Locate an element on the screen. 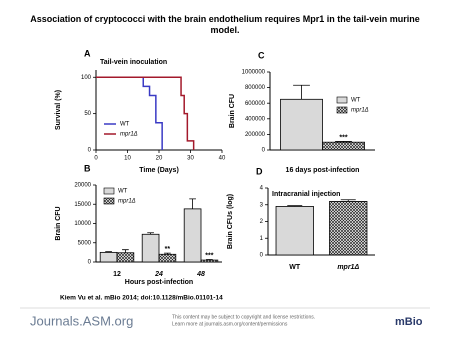 This screenshot has height=338, width=450. y-tick-label: 1 is located at coordinates (262, 239).